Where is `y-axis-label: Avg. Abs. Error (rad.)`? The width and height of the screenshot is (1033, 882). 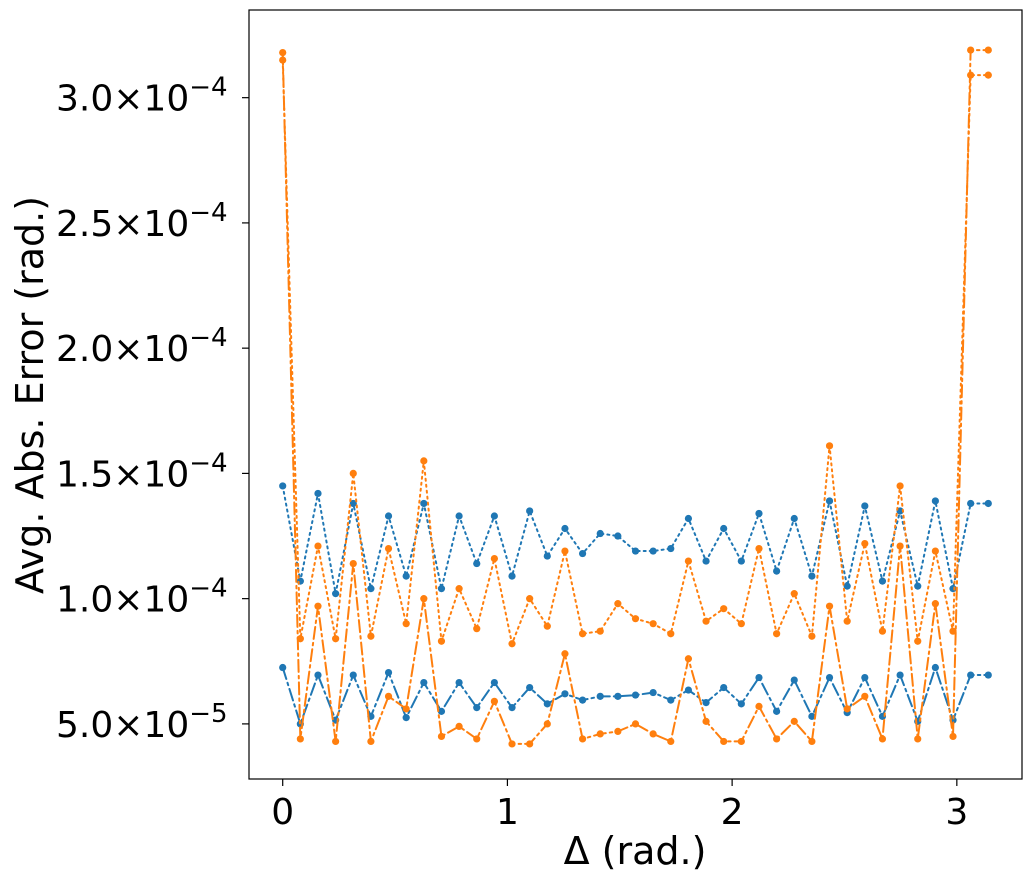
y-axis-label: Avg. Abs. Error (rad.) is located at coordinates (30, 395).